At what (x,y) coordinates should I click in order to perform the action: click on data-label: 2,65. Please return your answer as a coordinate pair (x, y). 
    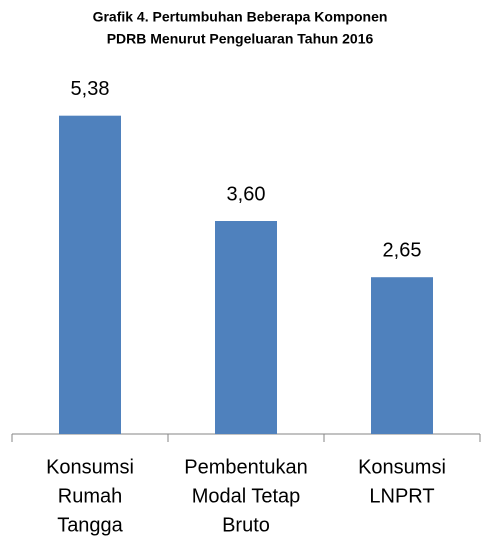
    Looking at the image, I should click on (402, 250).